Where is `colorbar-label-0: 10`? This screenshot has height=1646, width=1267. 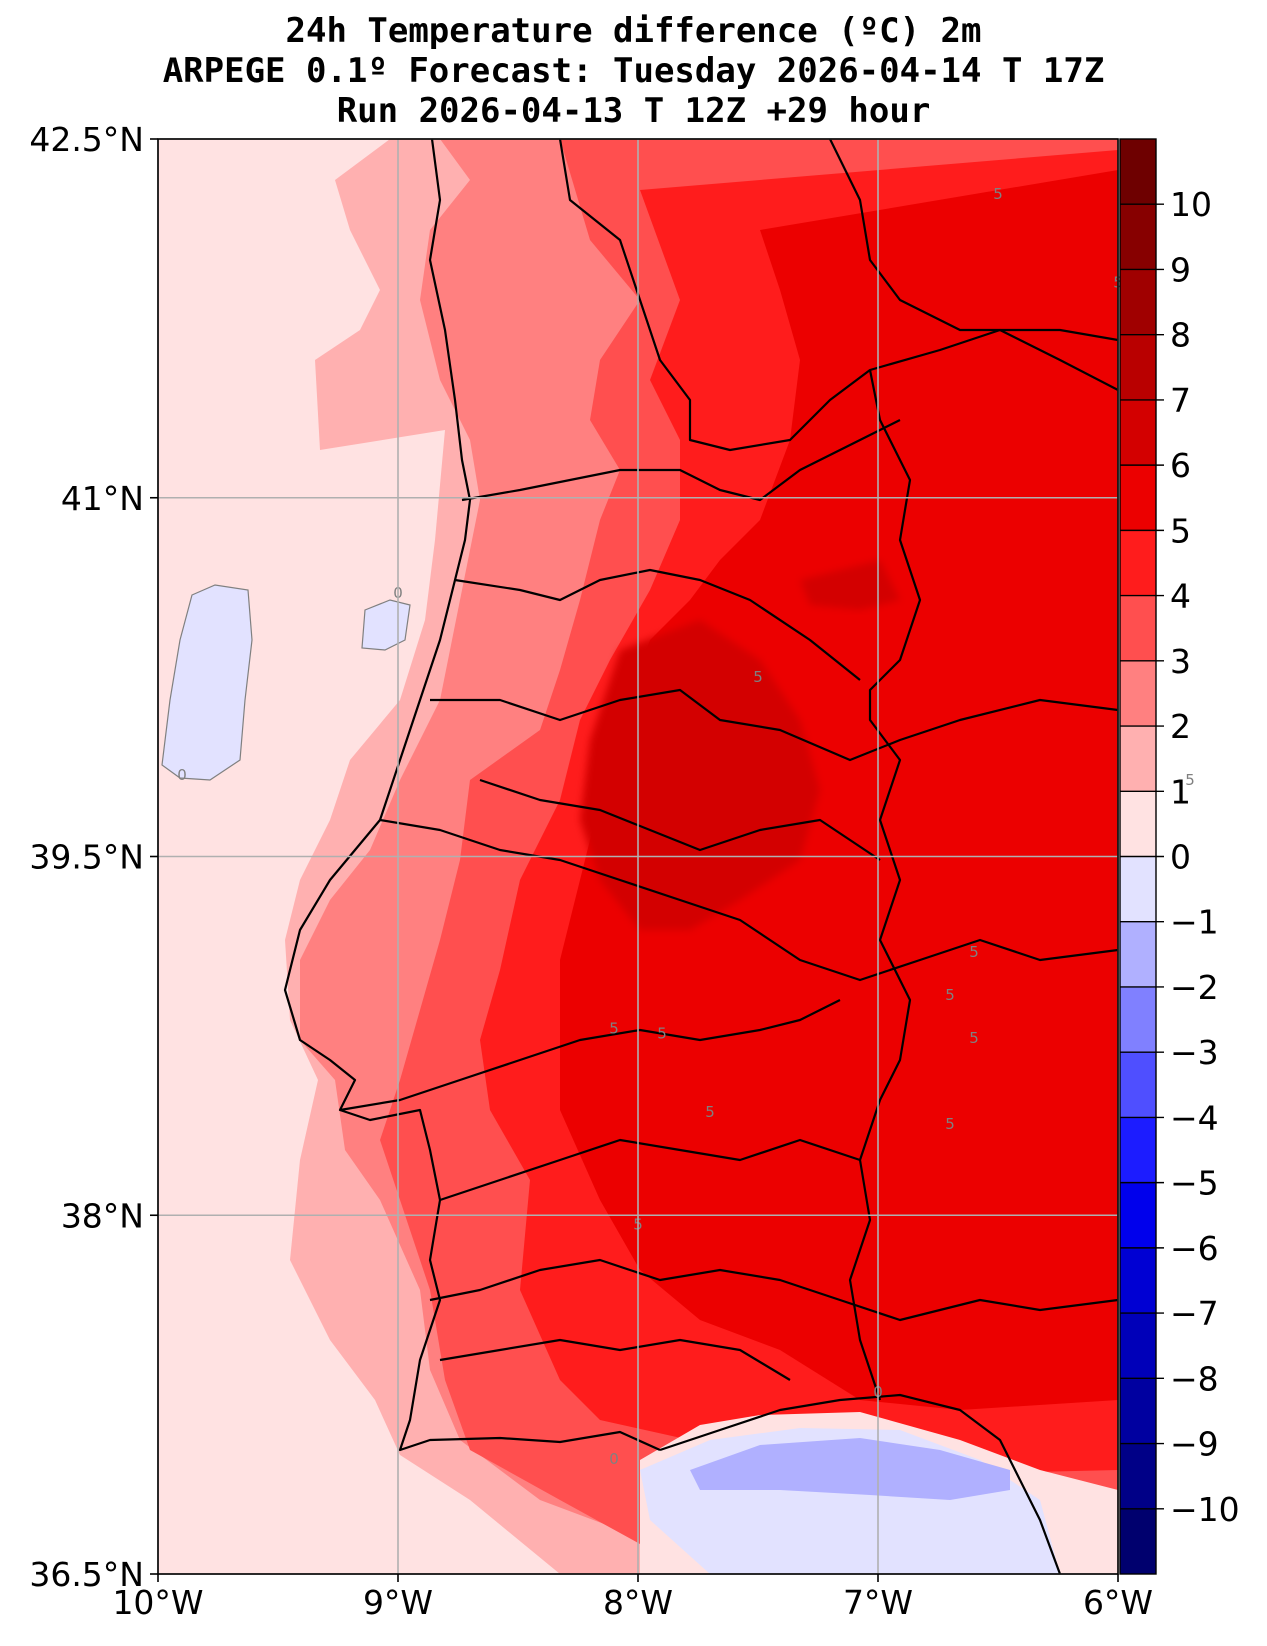 colorbar-label-0: 10 is located at coordinates (1191, 204).